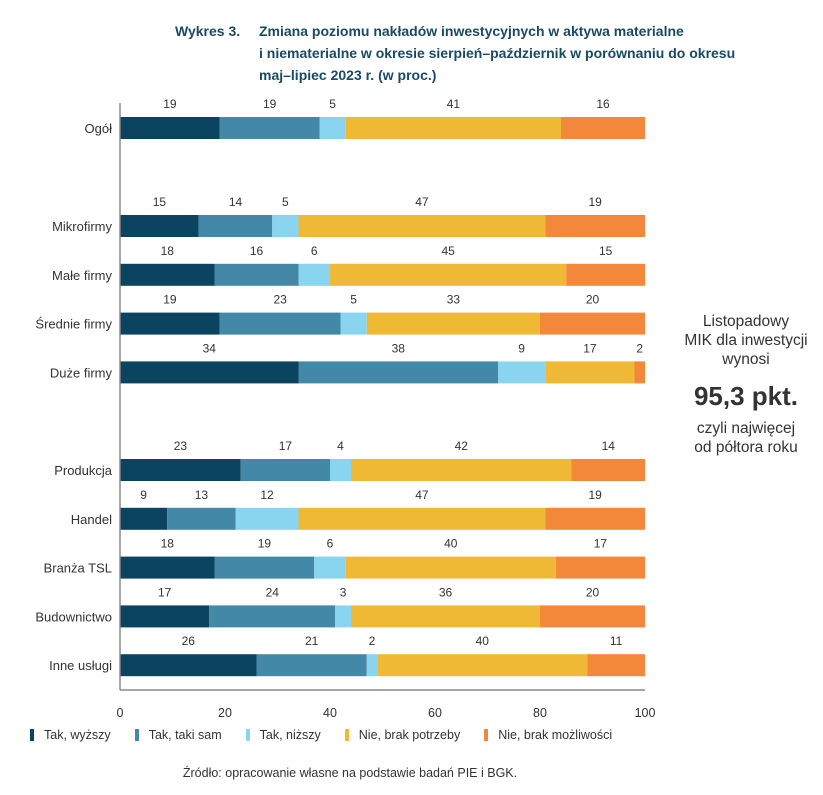 This screenshot has height=795, width=823. Describe the element at coordinates (83, 470) in the screenshot. I see `category-label: Produkcja` at that location.